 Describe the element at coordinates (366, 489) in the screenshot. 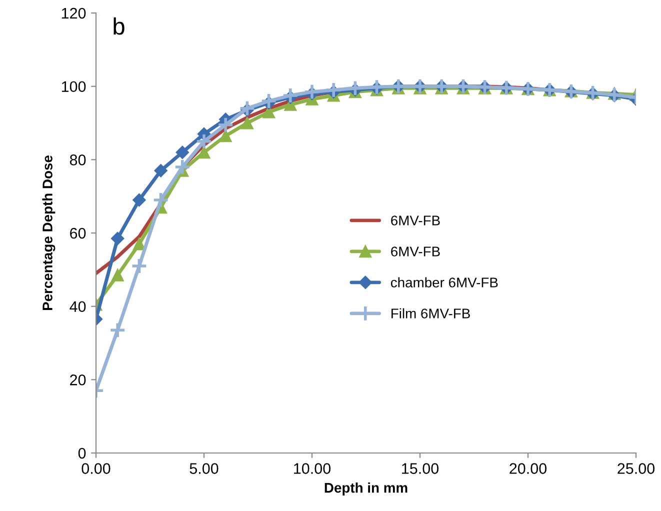

I see `x-axis-title: Depth in mm` at that location.